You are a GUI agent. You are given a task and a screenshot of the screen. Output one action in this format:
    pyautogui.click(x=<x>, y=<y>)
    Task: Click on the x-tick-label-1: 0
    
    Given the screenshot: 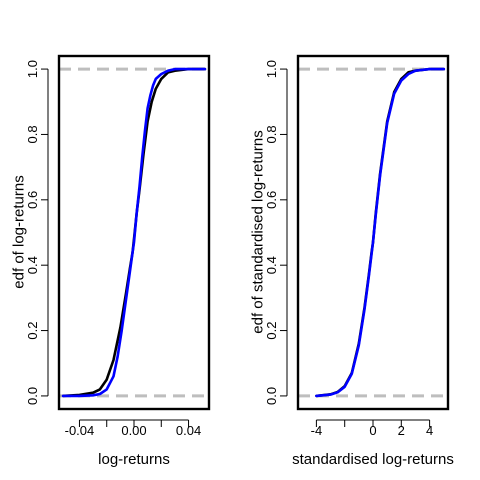 What is the action you would take?
    pyautogui.click(x=372, y=430)
    